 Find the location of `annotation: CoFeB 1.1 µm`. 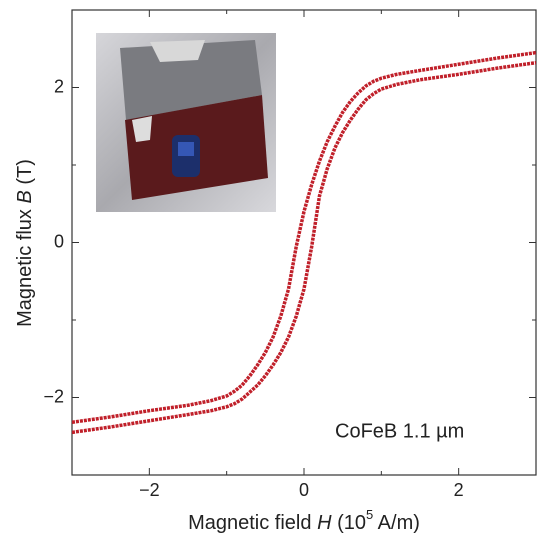

annotation: CoFeB 1.1 µm is located at coordinates (399, 431).